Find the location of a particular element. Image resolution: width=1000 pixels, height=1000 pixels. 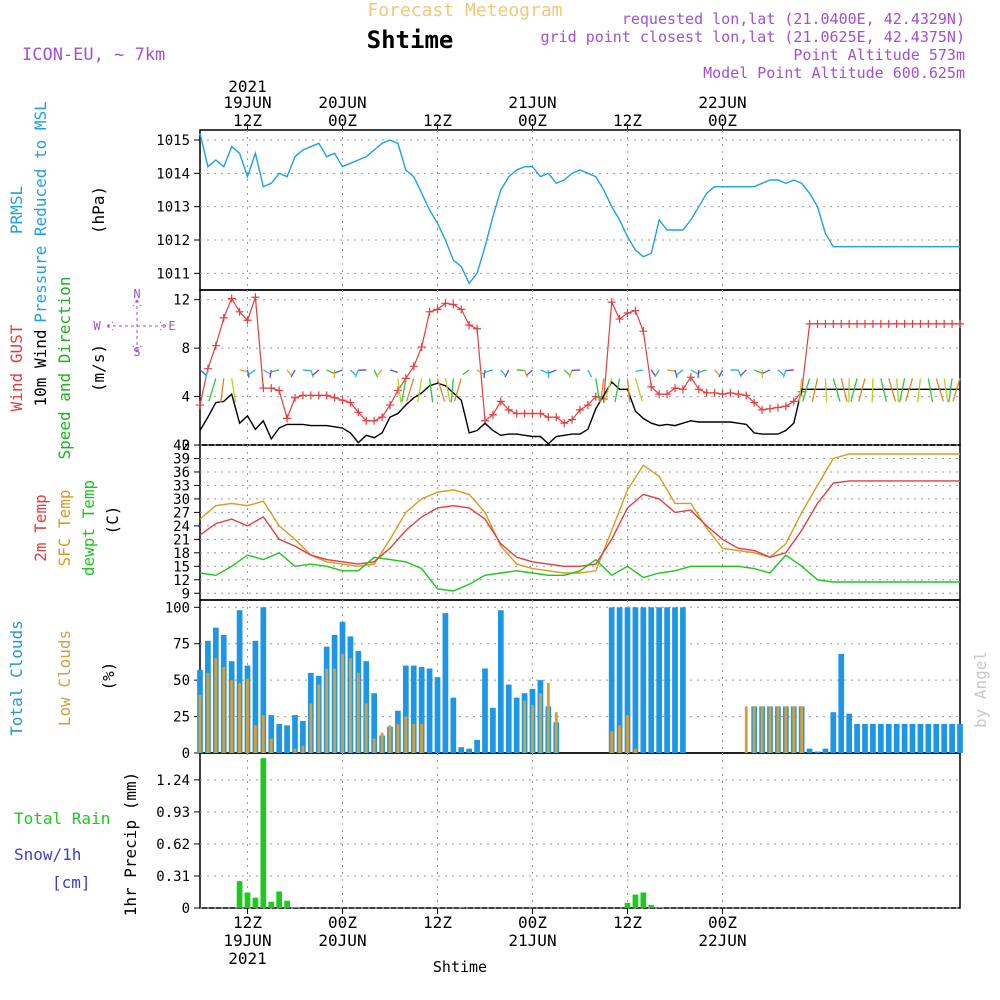

bottom-time-label-date: 20JUN is located at coordinates (342, 940).